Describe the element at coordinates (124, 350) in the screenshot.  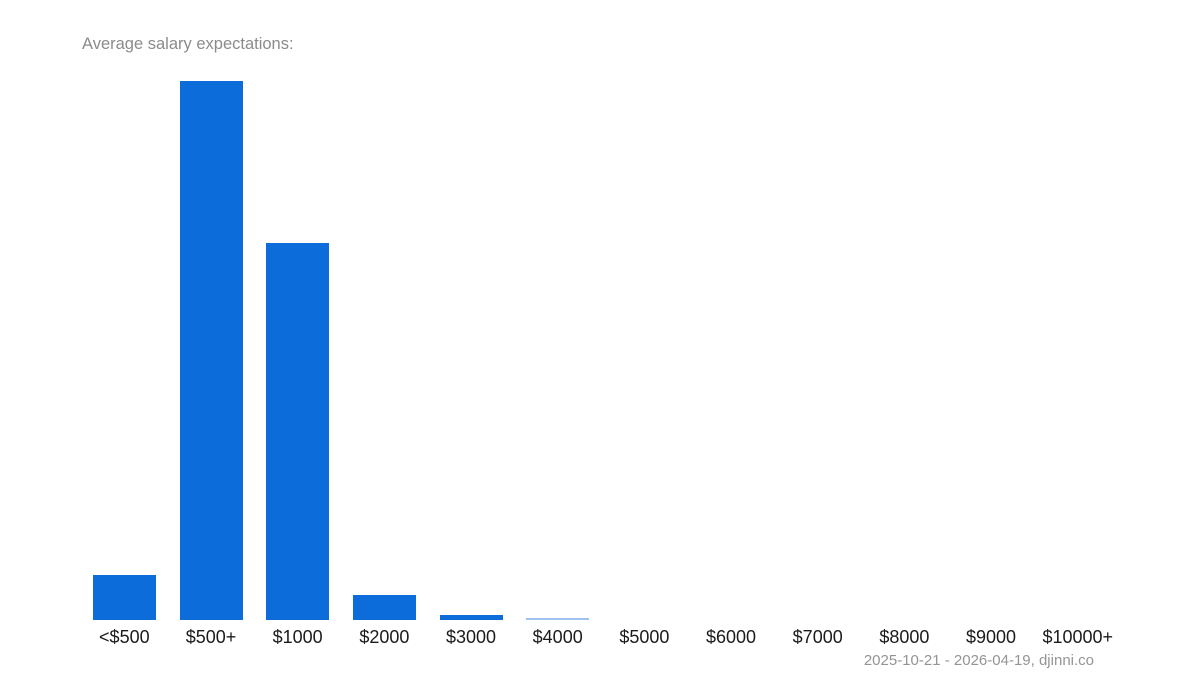
I see `bar-slot-<$500` at that location.